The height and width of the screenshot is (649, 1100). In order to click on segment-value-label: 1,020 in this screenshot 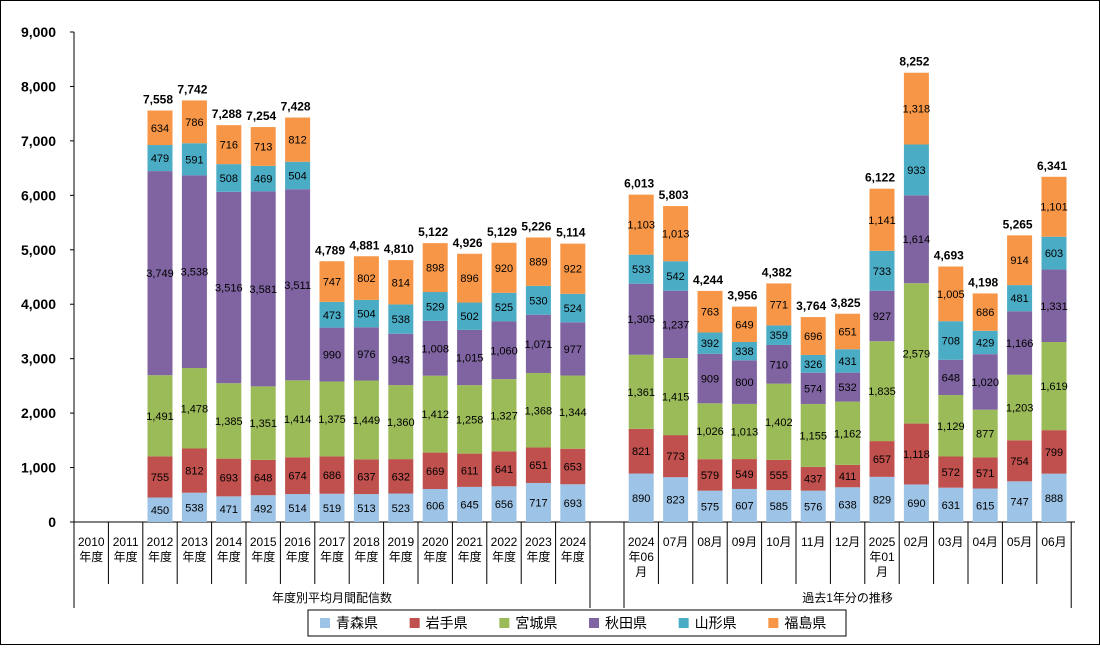, I will do `click(985, 383)`.